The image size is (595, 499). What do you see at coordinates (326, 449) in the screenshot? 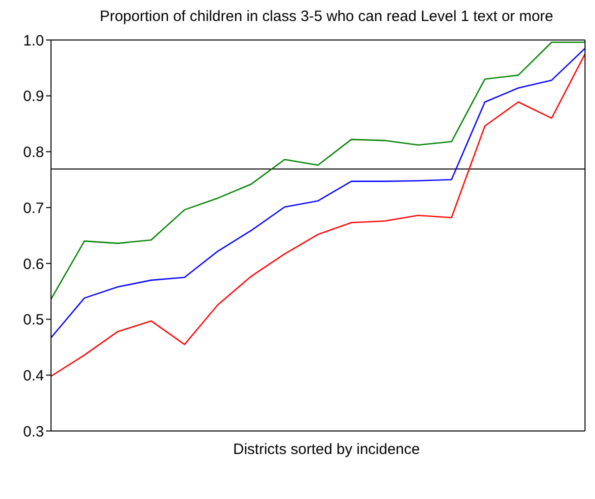
I see `x-axis-title: Districts sorted by incidence` at bounding box center [326, 449].